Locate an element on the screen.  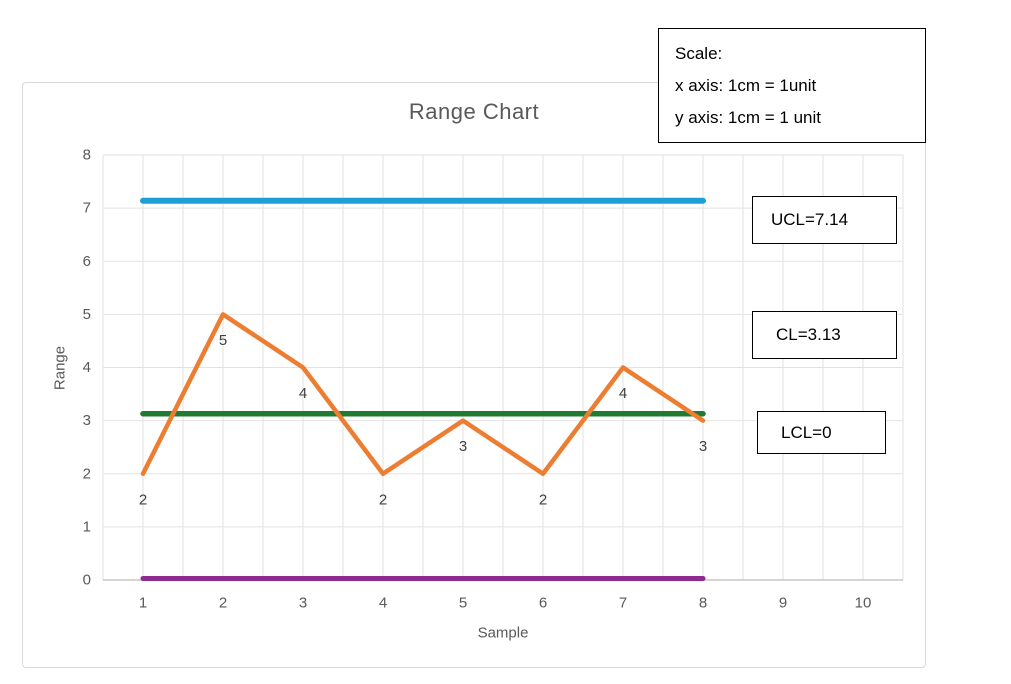
y-tick-label: 7 is located at coordinates (87, 208).